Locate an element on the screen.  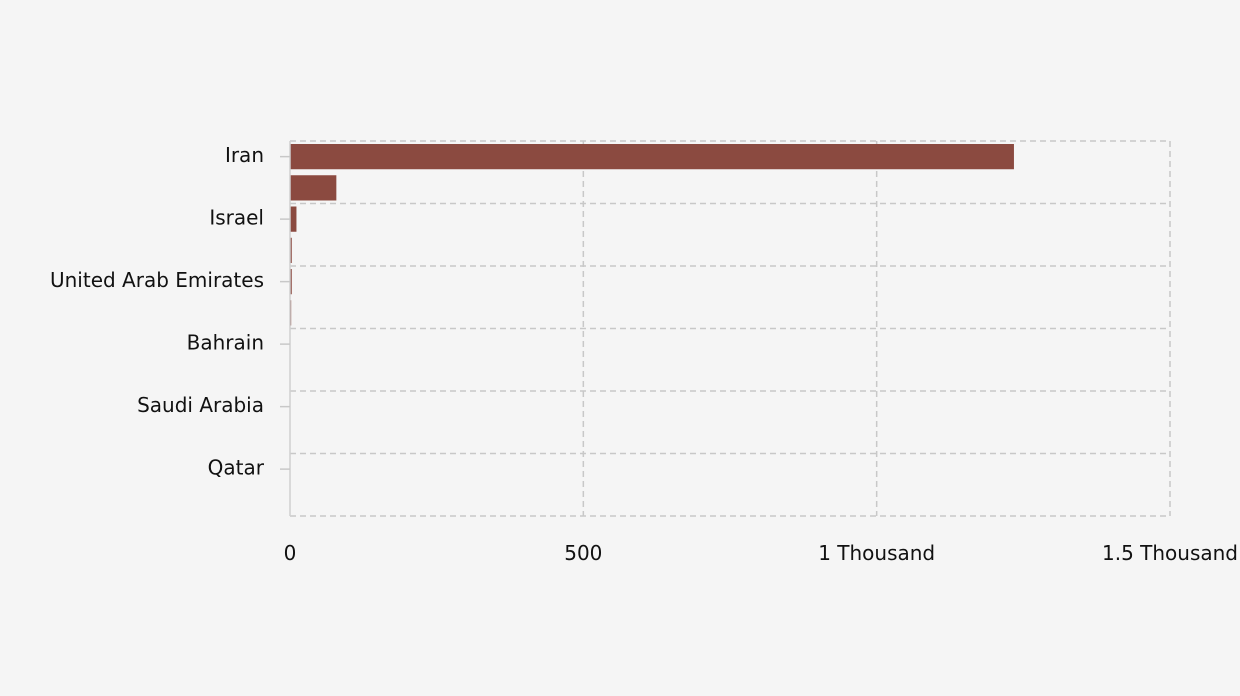
y-tick-label: United Arab Emirates is located at coordinates (157, 280).